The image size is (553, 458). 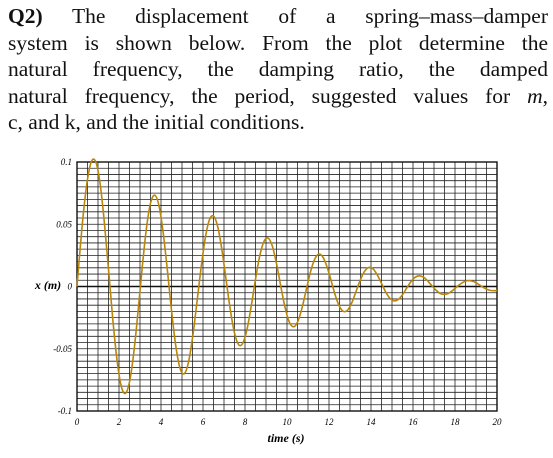 I want to click on x-tick-label: 12, so click(x=330, y=422).